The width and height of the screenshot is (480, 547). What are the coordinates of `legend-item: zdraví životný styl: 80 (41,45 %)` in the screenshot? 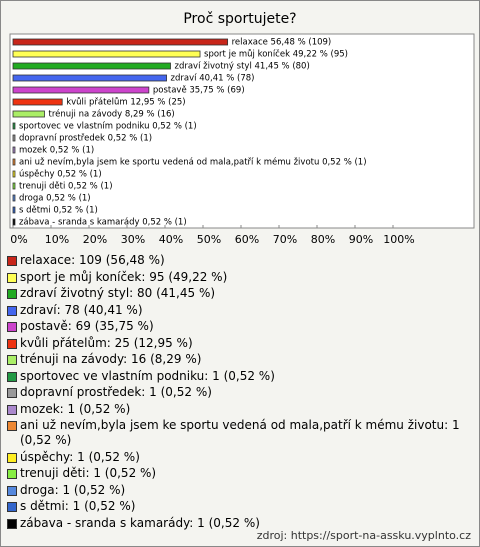 It's located at (238, 293).